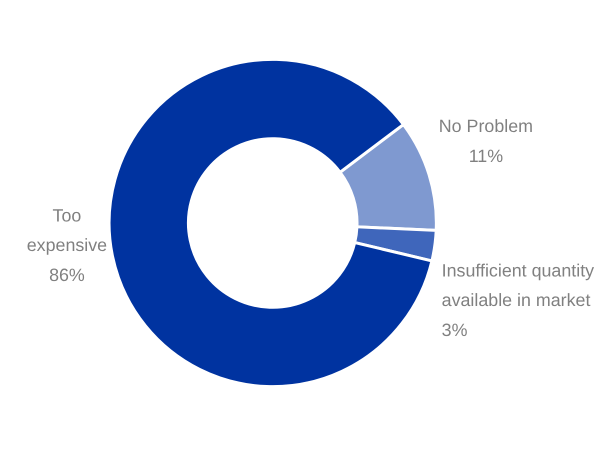 The width and height of the screenshot is (600, 456). I want to click on data-label: 86%, so click(67, 274).